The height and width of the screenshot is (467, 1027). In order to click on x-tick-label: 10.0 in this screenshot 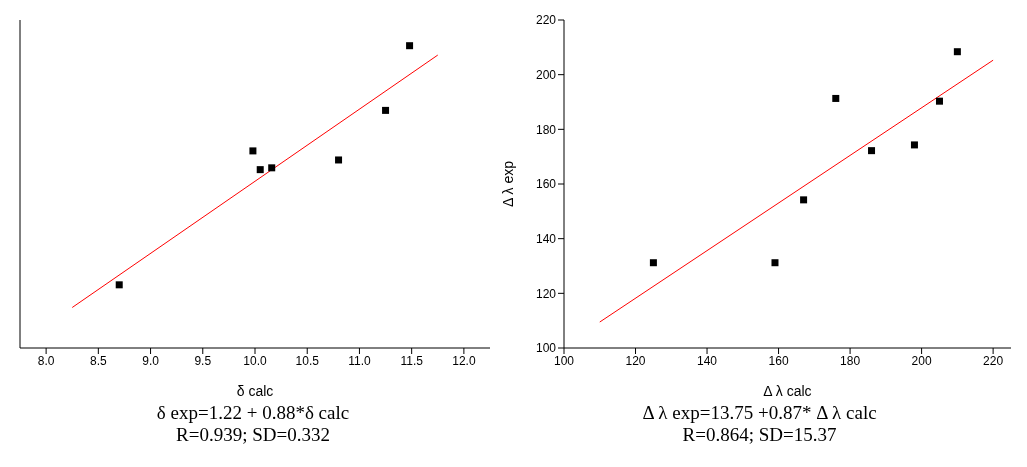, I will do `click(255, 360)`.